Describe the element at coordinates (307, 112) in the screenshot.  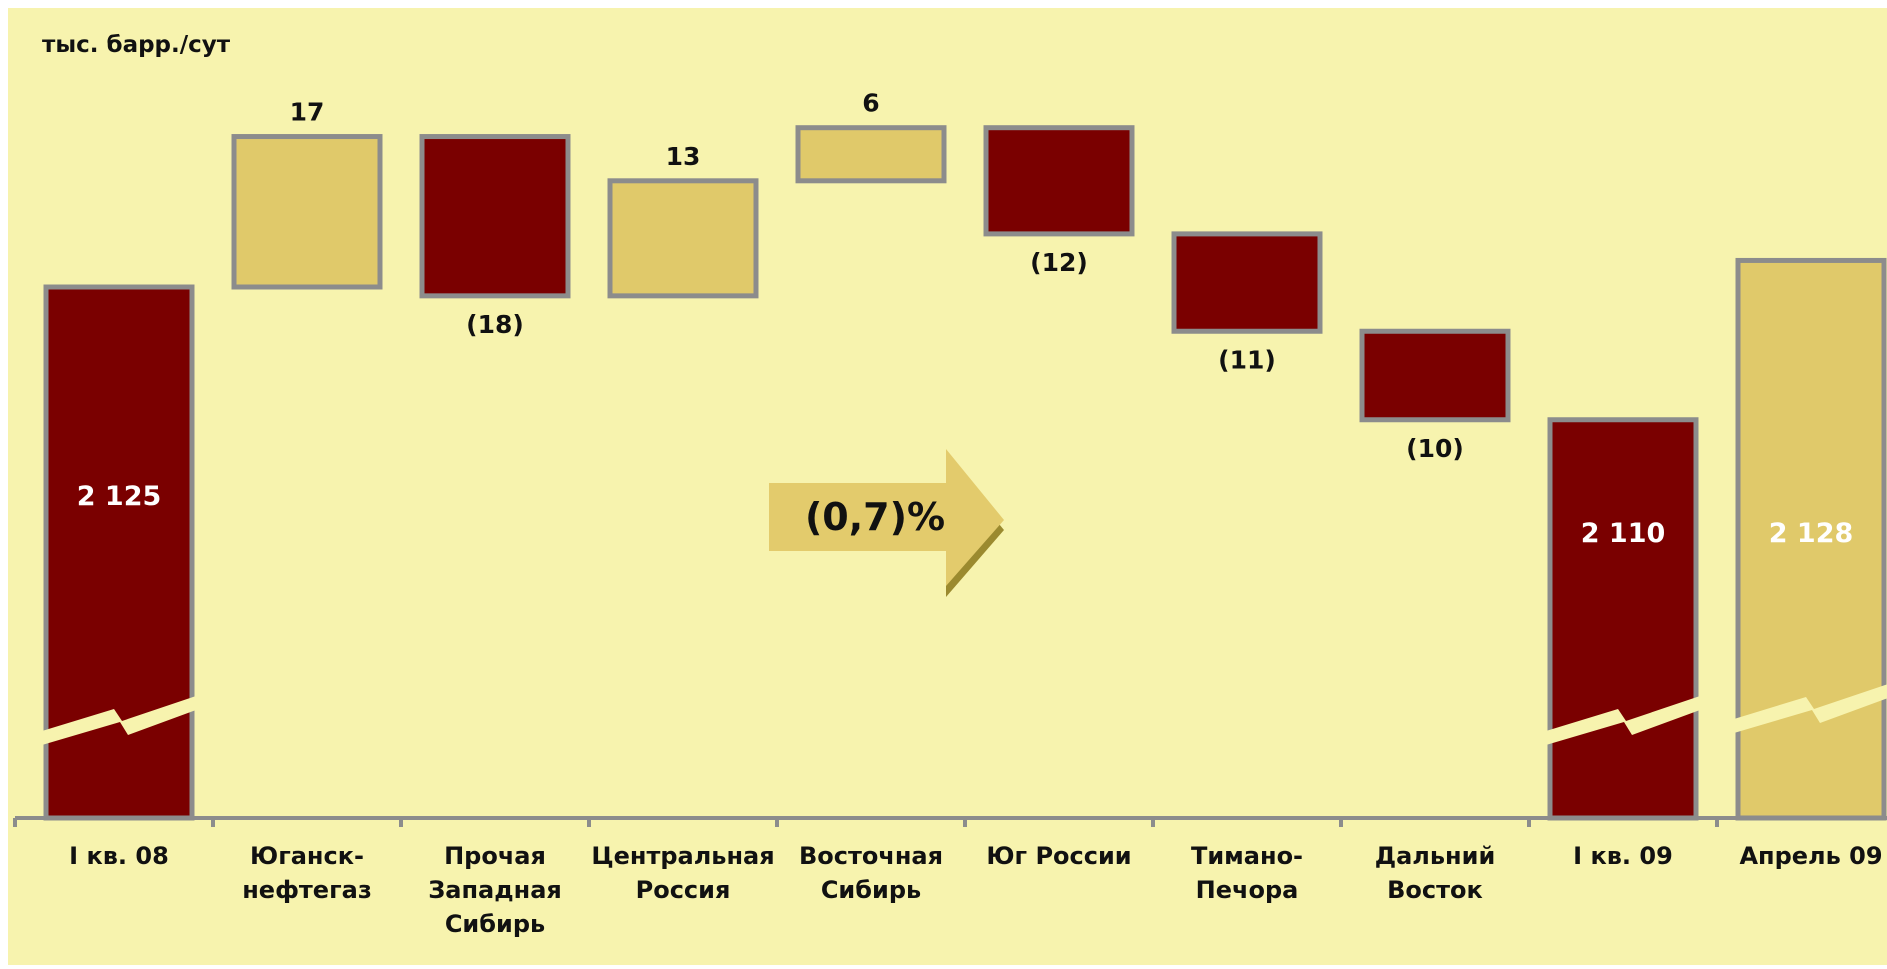
I see `data-label-1: 17` at that location.